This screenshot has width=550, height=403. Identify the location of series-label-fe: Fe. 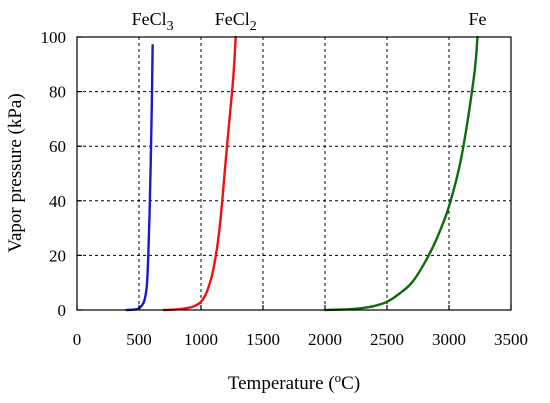
(478, 19).